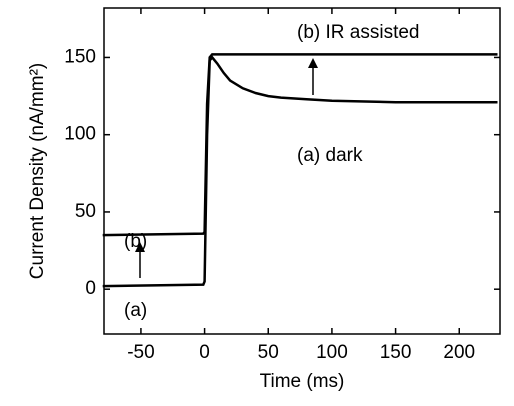 The height and width of the screenshot is (406, 514). Describe the element at coordinates (396, 352) in the screenshot. I see `x-tick-label: 150` at that location.